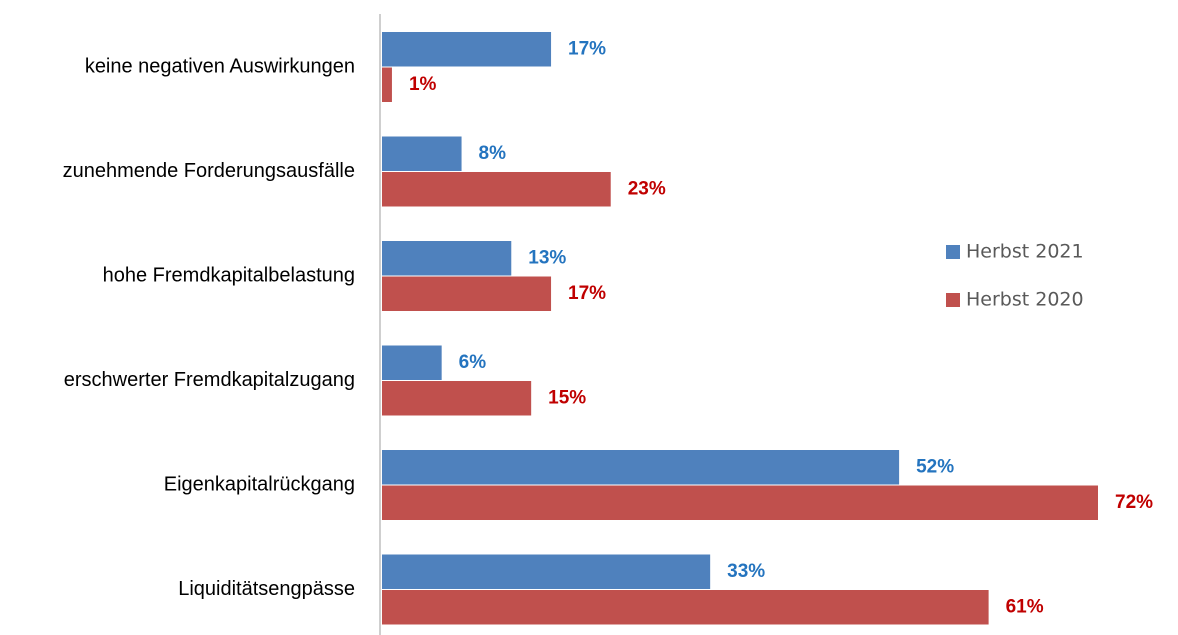  I want to click on value-label: 23%, so click(647, 189).